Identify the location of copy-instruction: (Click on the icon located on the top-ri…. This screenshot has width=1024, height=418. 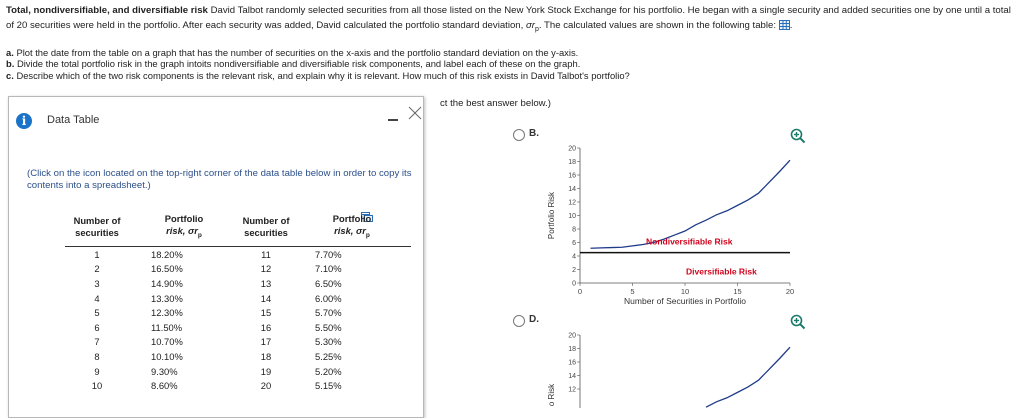
(219, 179).